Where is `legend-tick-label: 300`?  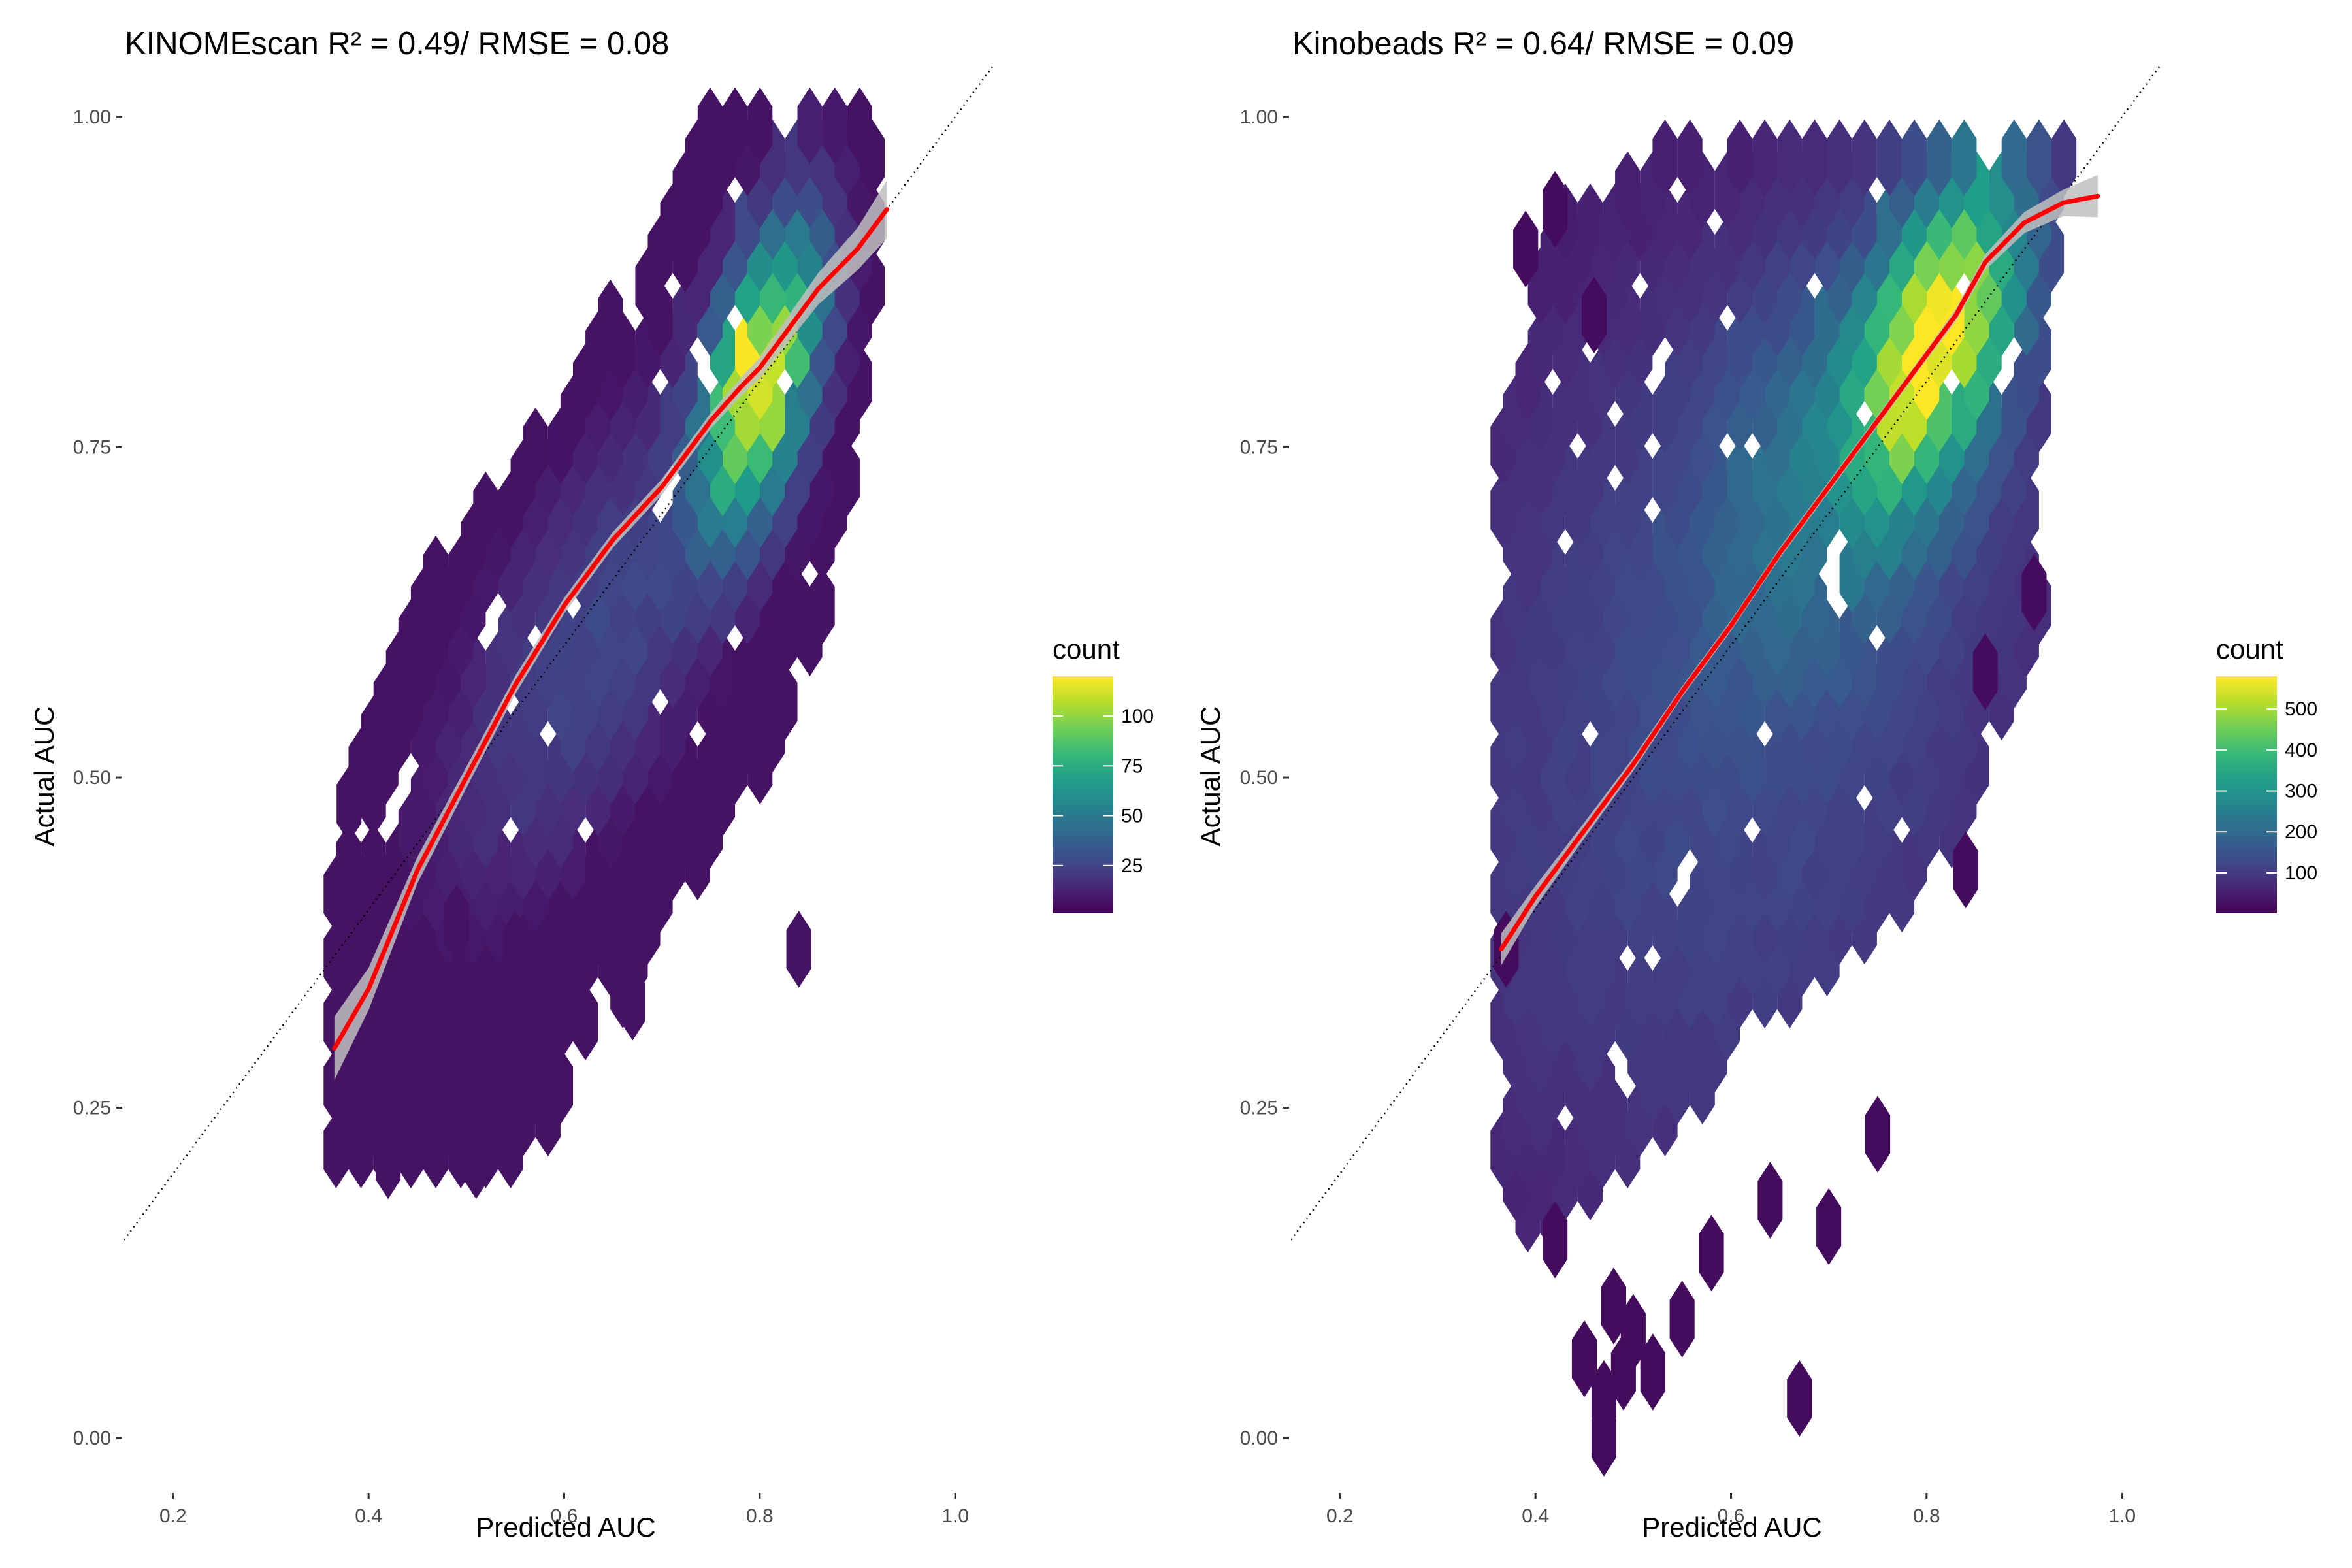
legend-tick-label: 300 is located at coordinates (2301, 791).